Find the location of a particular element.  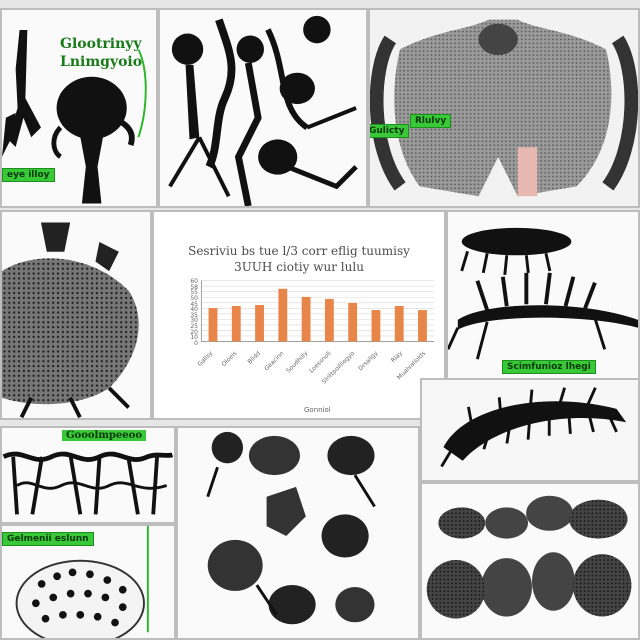

specimen-label-1: Glootrinyy is located at coordinates (101, 44).